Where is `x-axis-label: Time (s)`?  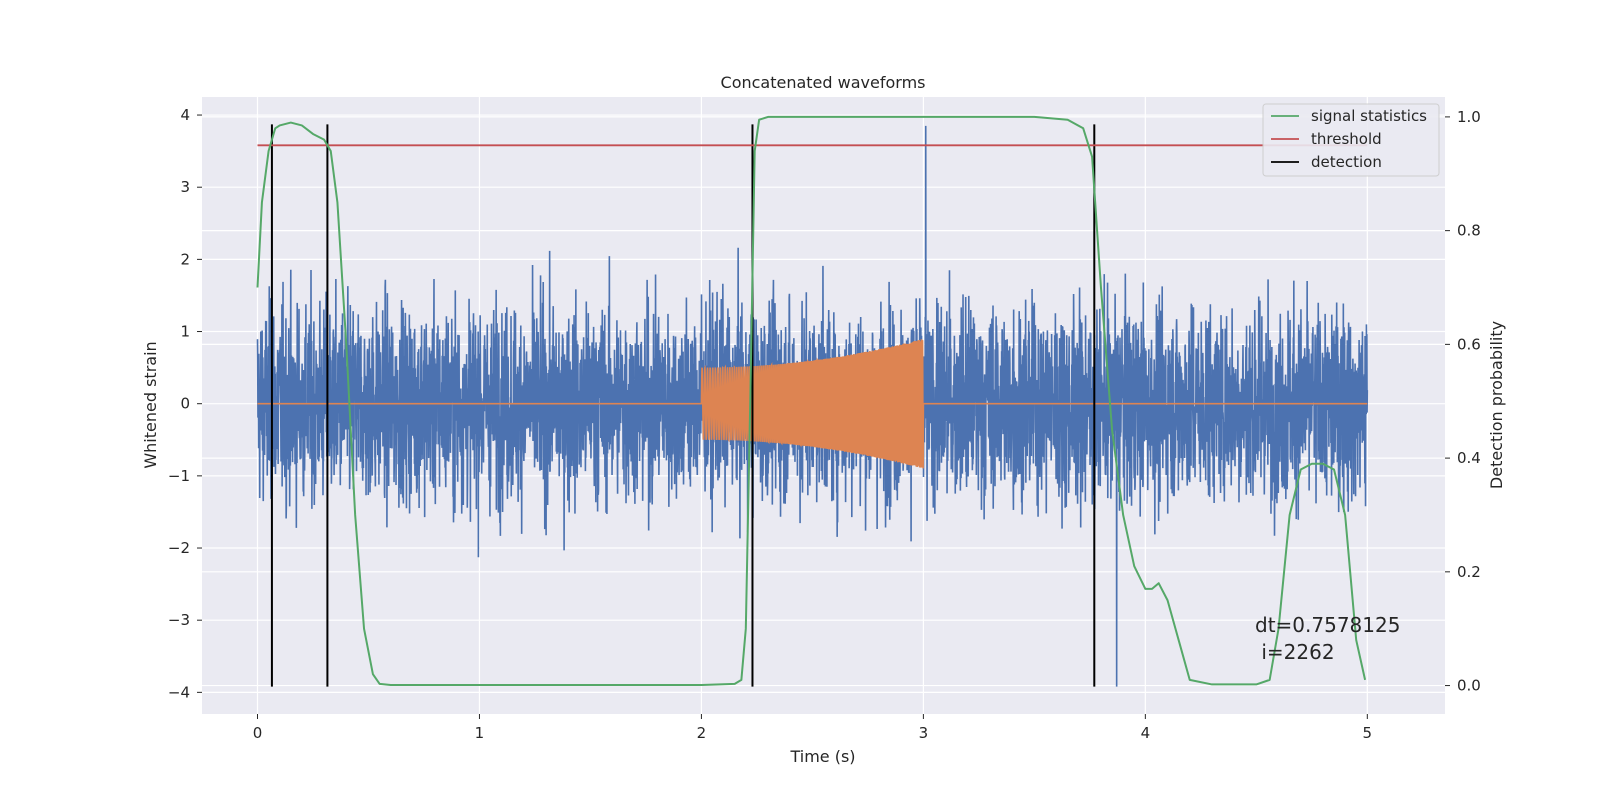 x-axis-label: Time (s) is located at coordinates (822, 756).